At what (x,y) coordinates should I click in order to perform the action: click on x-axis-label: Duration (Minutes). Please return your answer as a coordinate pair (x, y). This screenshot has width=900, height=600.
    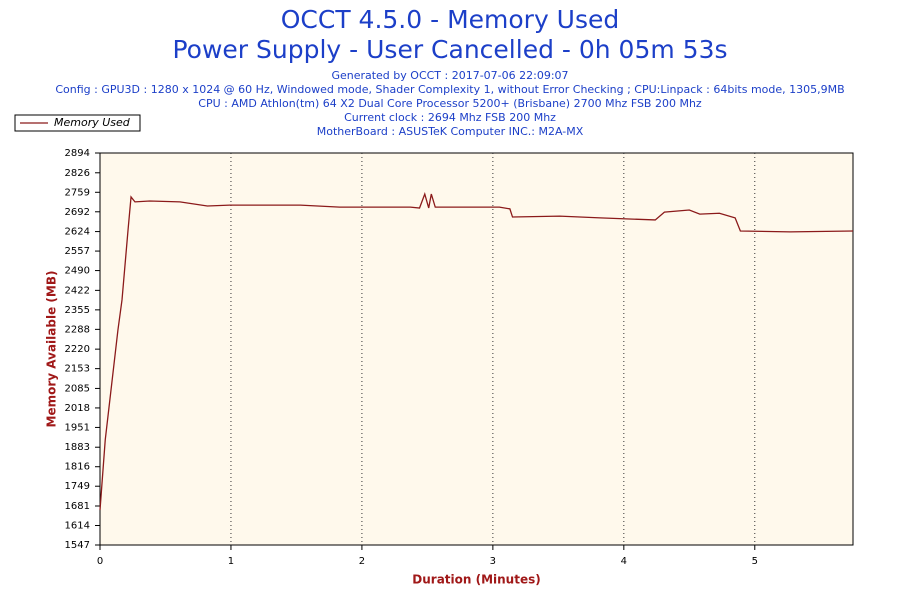
    Looking at the image, I should click on (476, 580).